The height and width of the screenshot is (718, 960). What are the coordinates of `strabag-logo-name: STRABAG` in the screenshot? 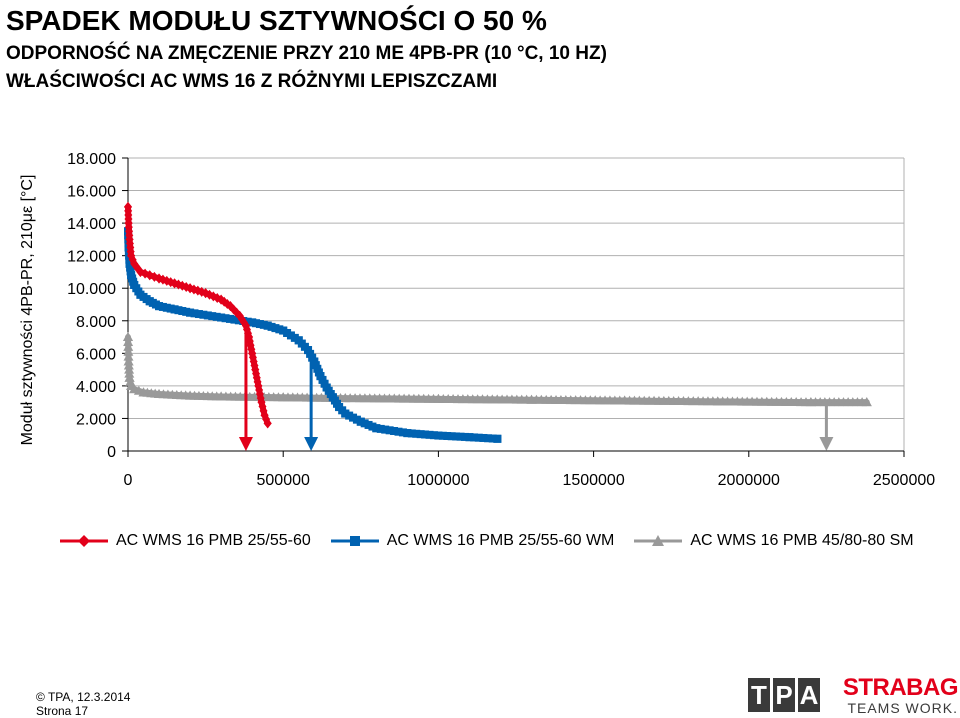 It's located at (900, 687).